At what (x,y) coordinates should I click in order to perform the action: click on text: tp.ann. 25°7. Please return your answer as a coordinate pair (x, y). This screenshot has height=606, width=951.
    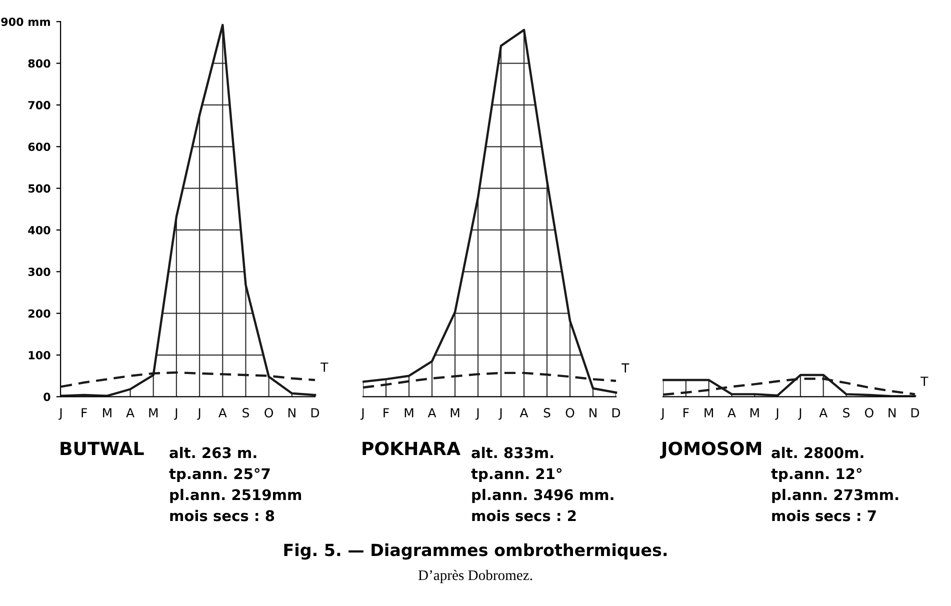
    Looking at the image, I should click on (219, 475).